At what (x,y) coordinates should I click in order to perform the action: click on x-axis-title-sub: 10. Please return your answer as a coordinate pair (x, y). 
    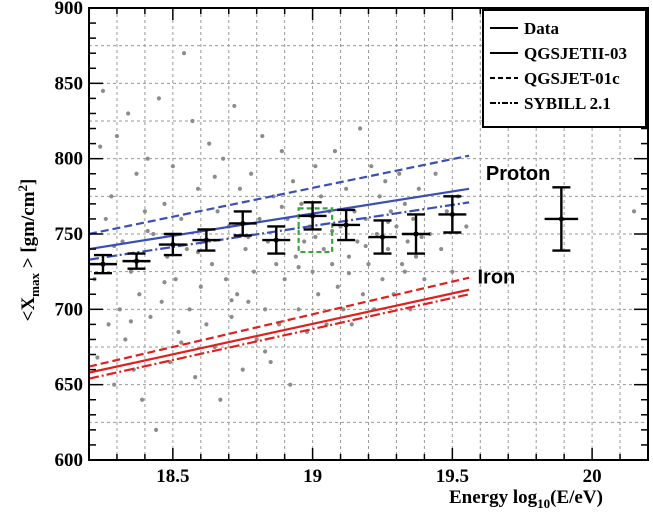
    Looking at the image, I should click on (543, 503).